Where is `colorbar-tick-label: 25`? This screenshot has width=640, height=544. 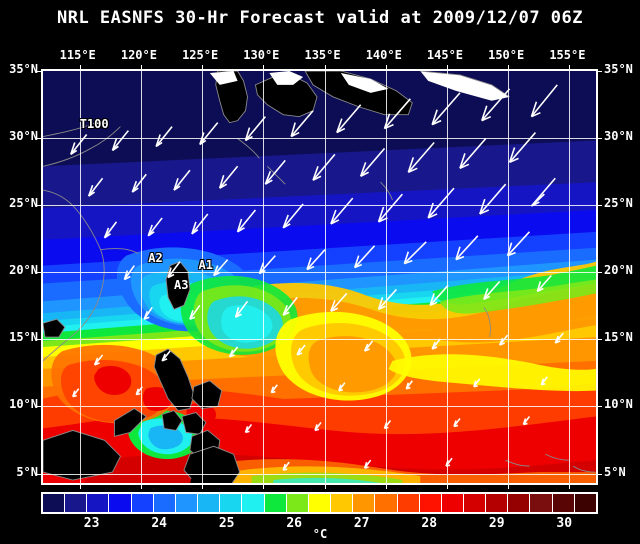
colorbar-tick-label: 25 is located at coordinates (226, 523).